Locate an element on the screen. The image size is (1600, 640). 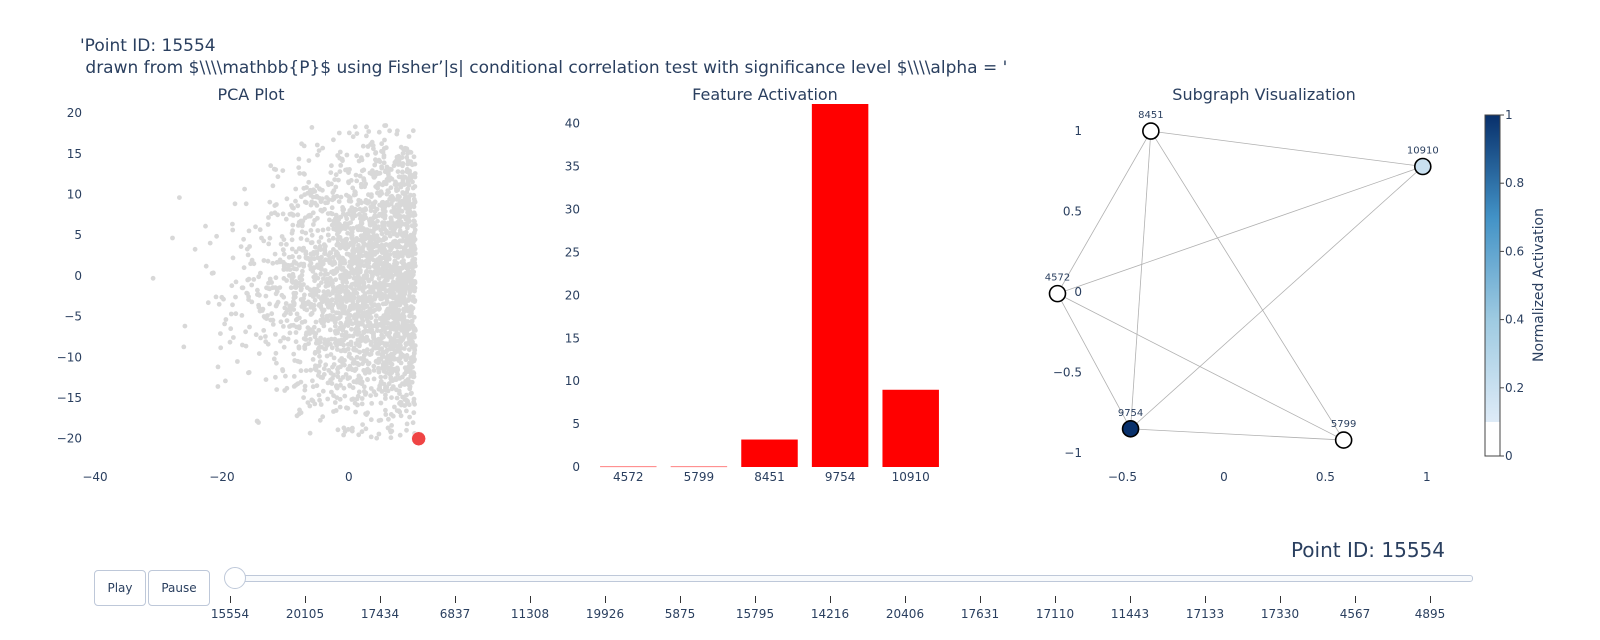
slider-step-label: 6837 is located at coordinates (455, 614).